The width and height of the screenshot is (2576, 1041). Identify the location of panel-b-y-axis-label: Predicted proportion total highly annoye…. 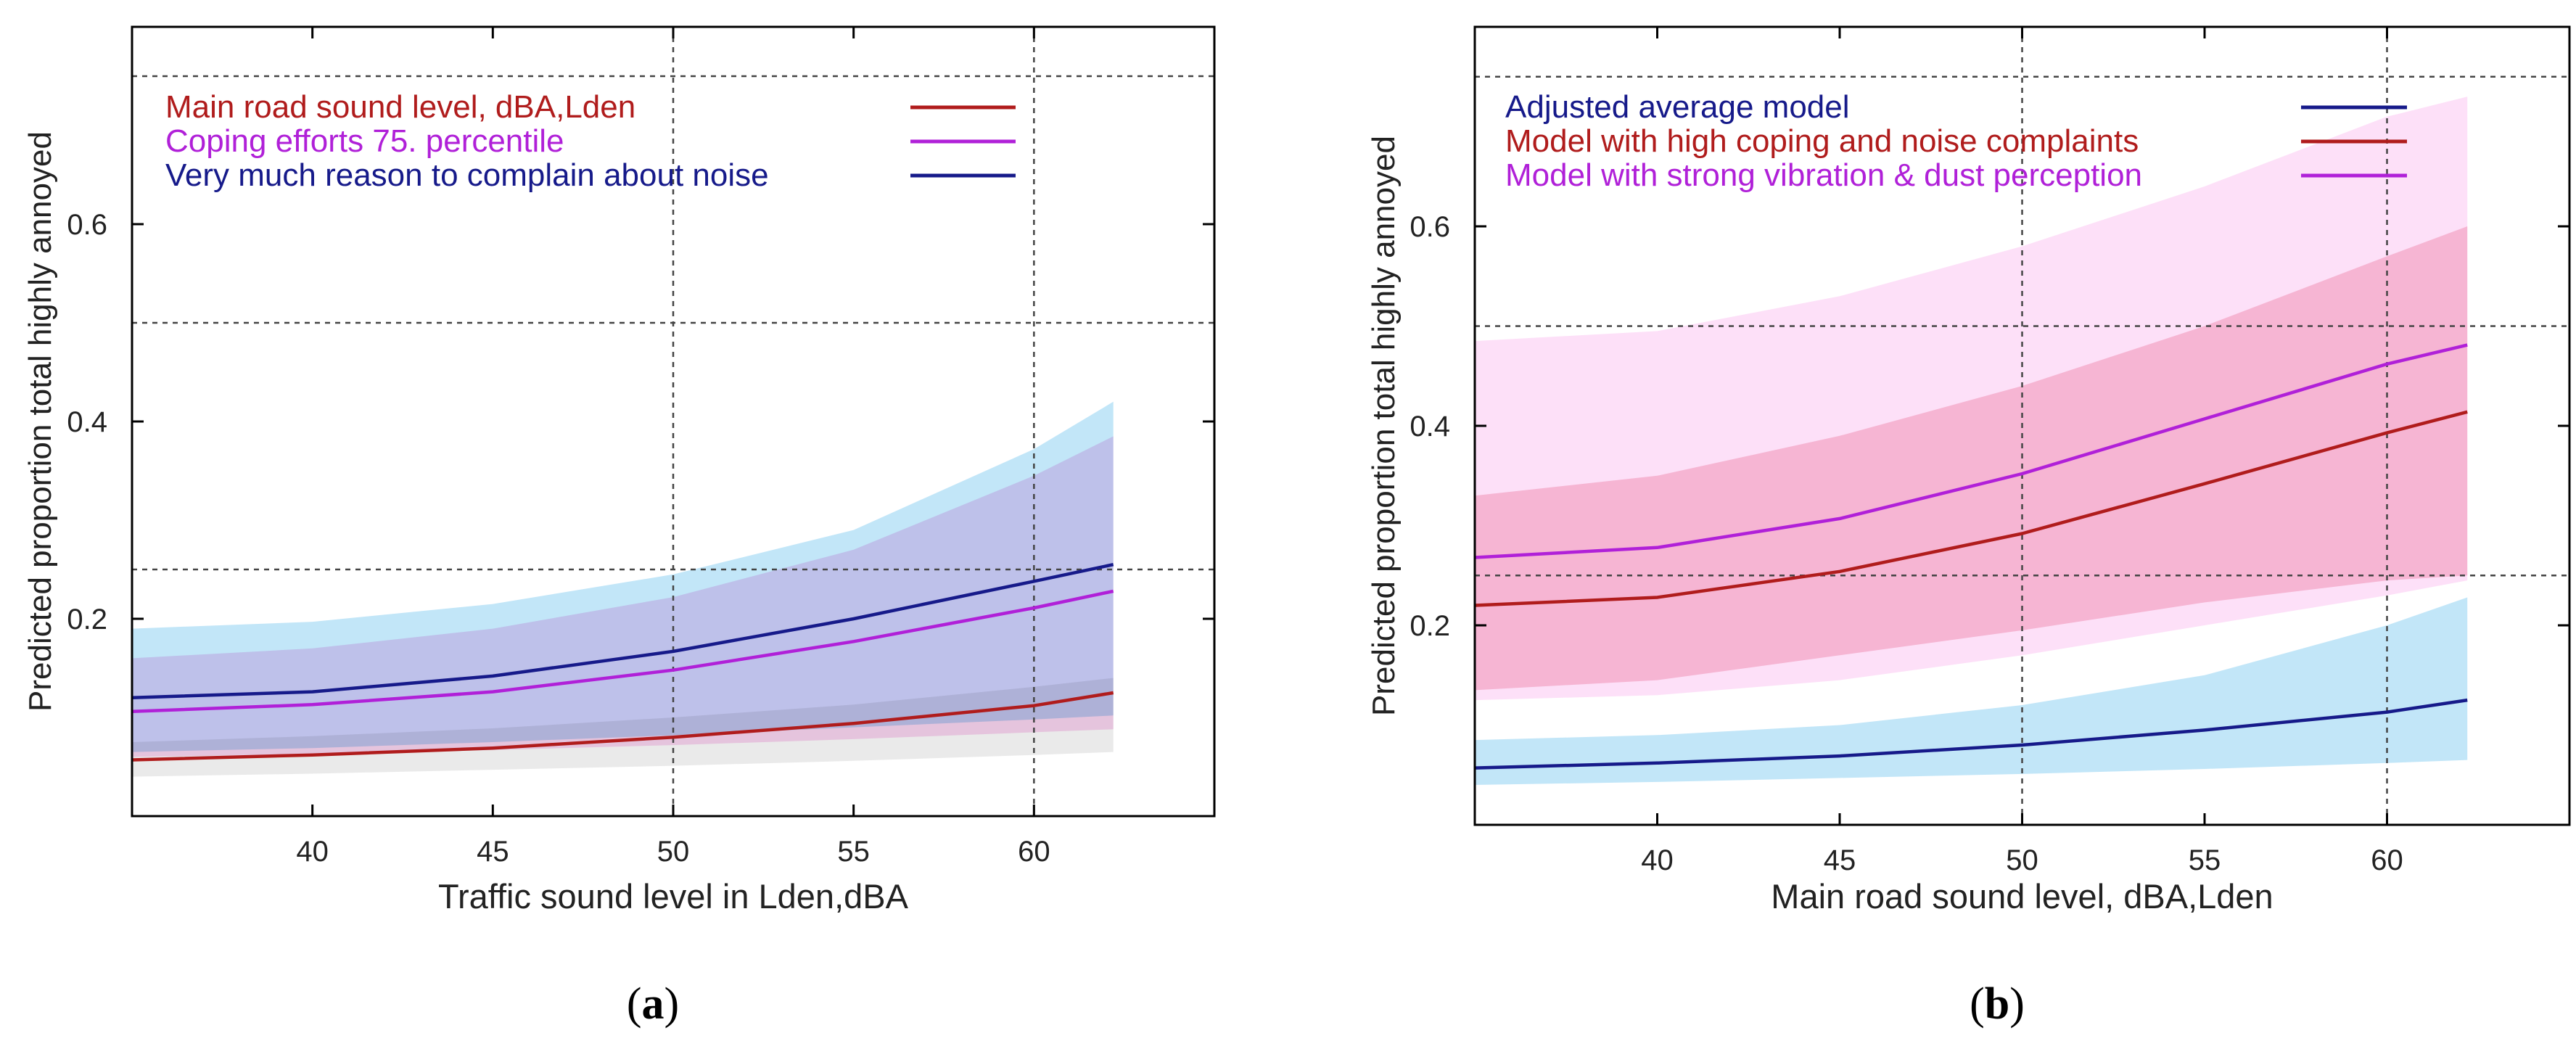
(1384, 426).